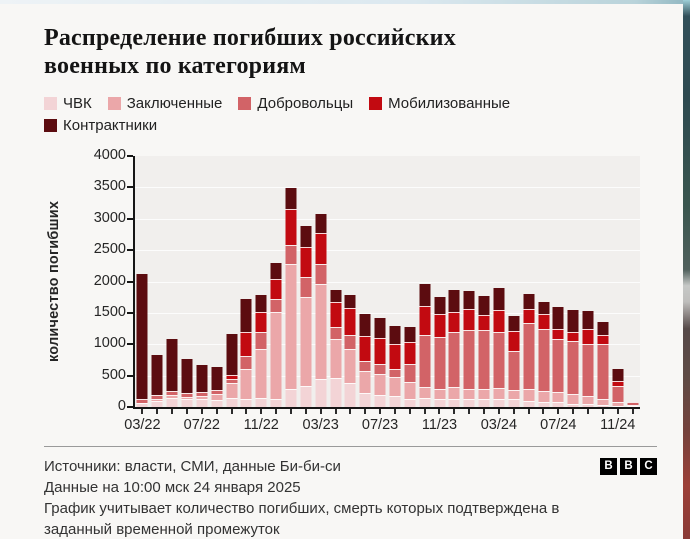 The height and width of the screenshot is (539, 690). Describe the element at coordinates (172, 487) in the screenshot. I see `footer-as-of: Данные на 10:00 мск 24 января 2025` at that location.